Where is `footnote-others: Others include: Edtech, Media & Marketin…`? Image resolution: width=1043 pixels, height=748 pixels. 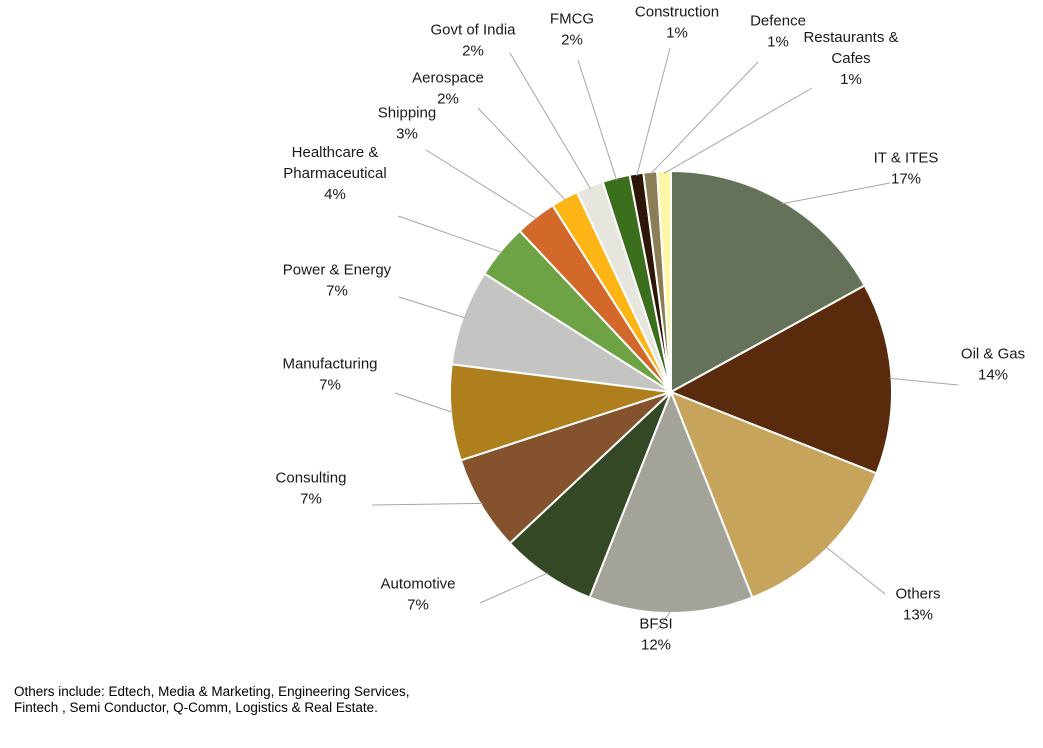 footnote-others: Others include: Edtech, Media & Marketin… is located at coordinates (212, 699).